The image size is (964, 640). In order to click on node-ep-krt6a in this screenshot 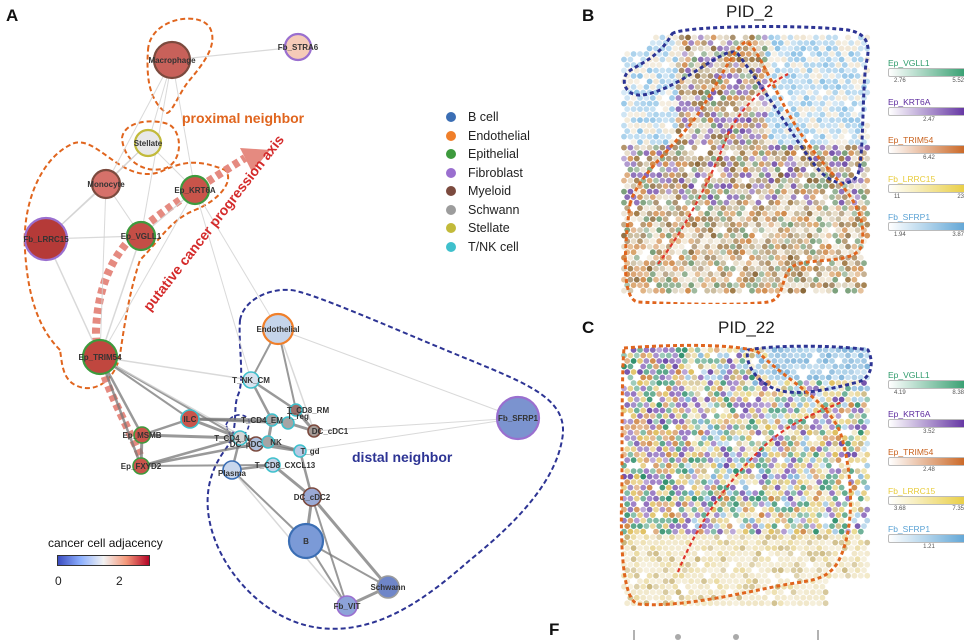, I will do `click(195, 190)`.